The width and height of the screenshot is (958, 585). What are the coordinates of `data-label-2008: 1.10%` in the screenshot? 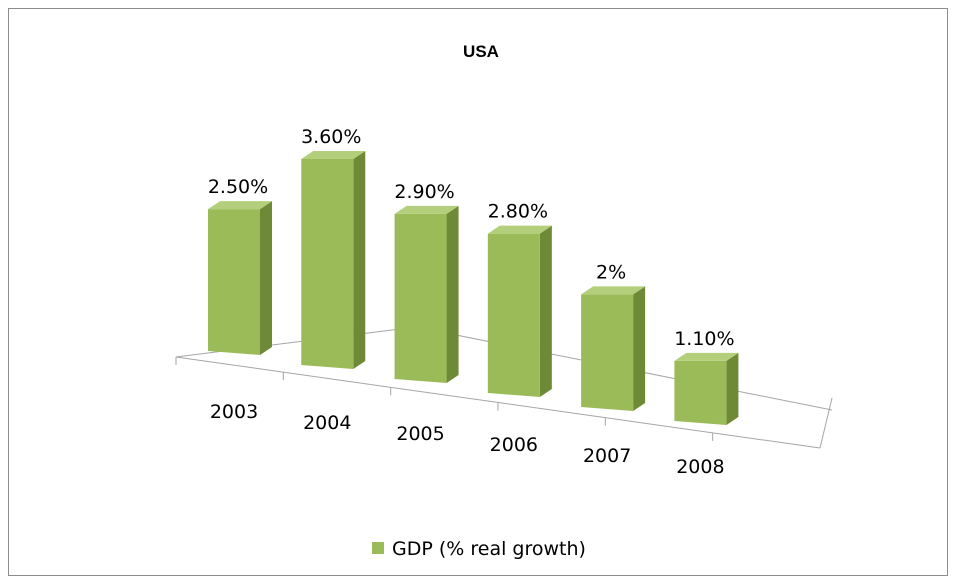 It's located at (704, 339).